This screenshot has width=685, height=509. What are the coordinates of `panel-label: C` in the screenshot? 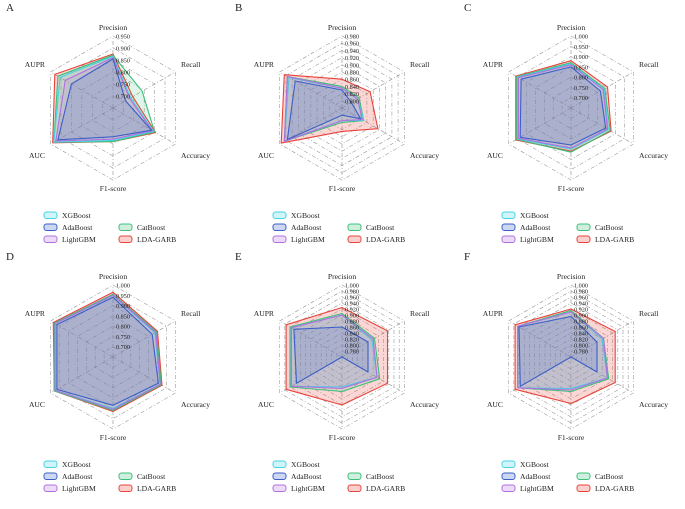 It's located at (467, 8).